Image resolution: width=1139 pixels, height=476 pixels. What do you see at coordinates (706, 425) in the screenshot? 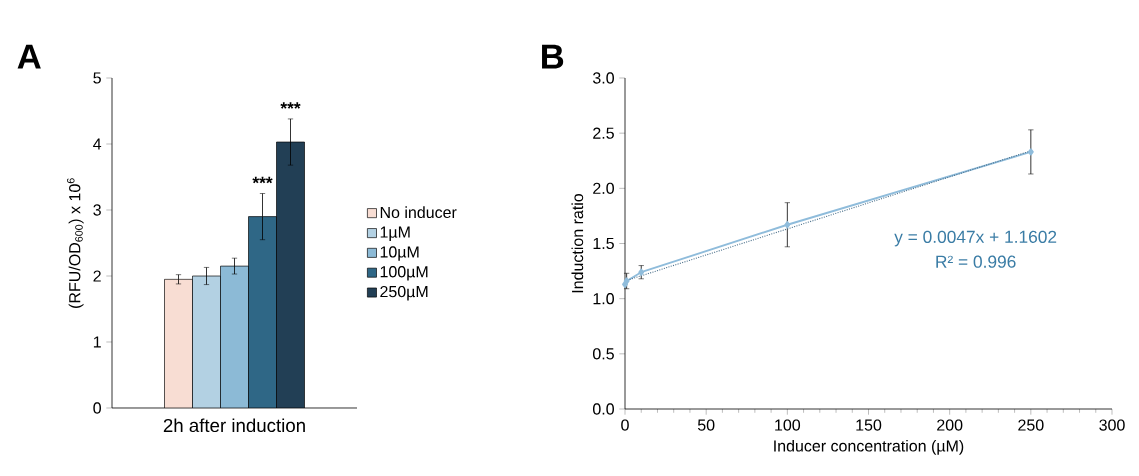
I see `x-tick-label: 50` at bounding box center [706, 425].